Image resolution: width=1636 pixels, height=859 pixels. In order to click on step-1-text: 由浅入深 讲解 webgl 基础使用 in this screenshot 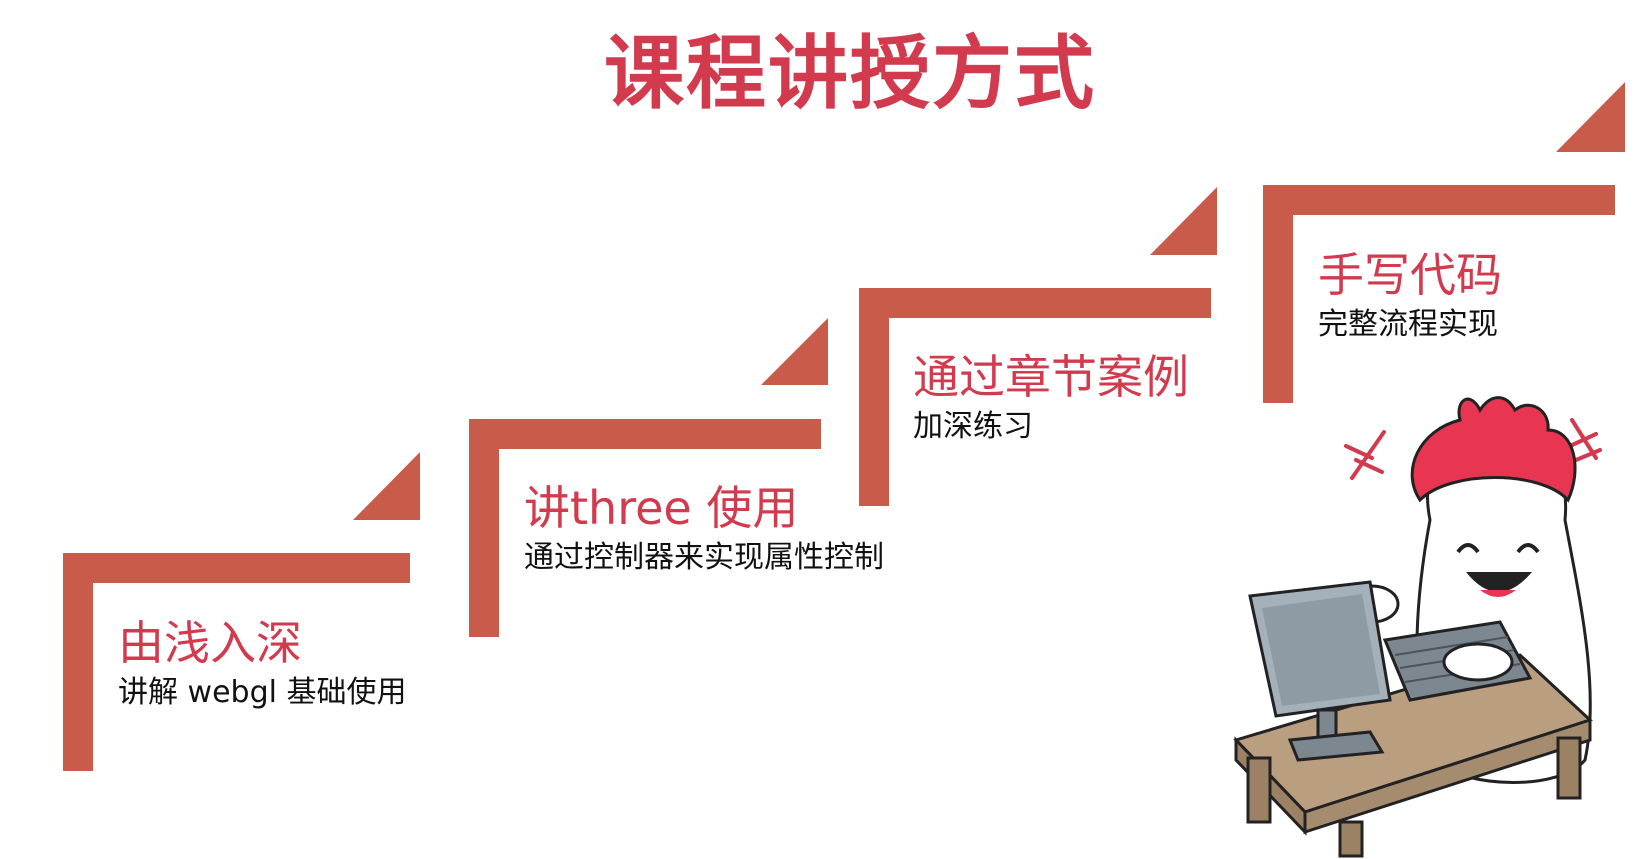, I will do `click(262, 664)`.